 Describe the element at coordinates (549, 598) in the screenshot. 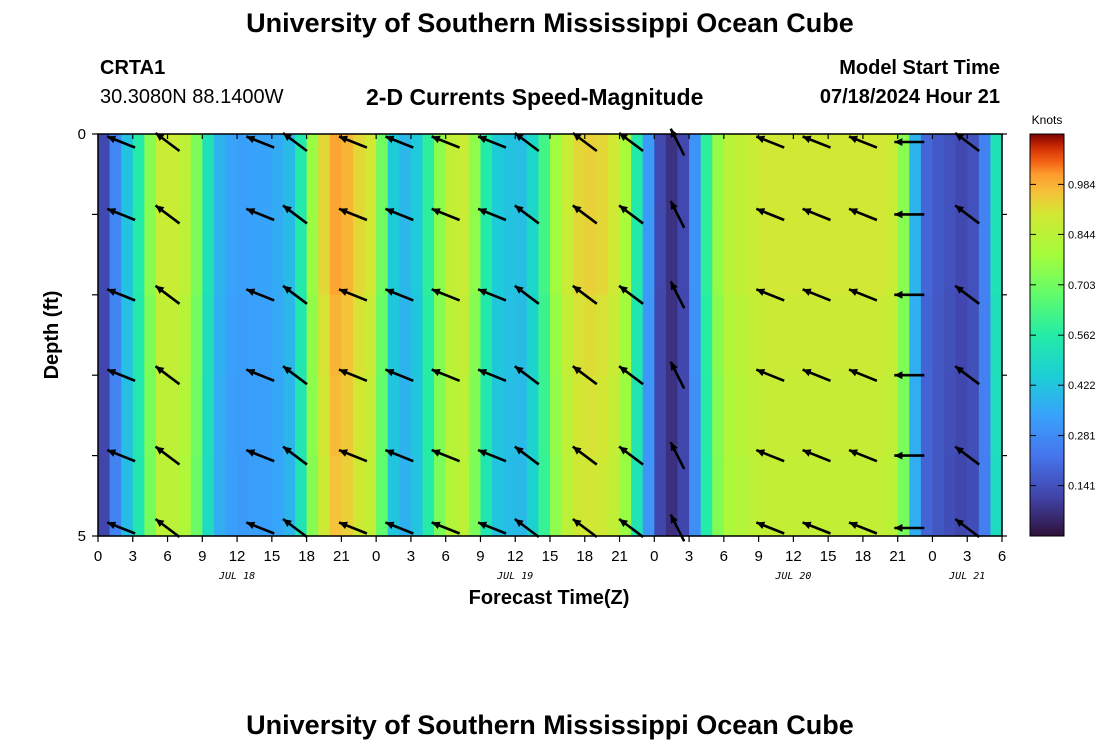

I see `x-axis-label: Forecast Time(Z)` at that location.